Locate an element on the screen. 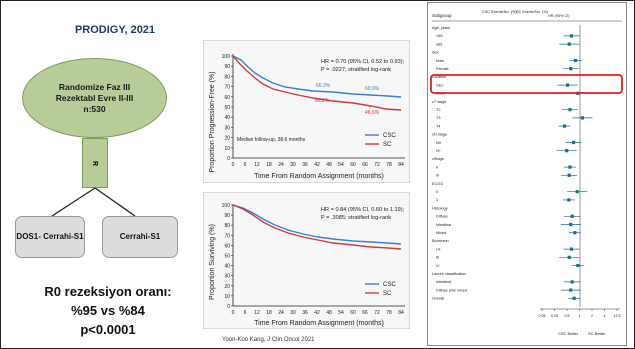  forest-footer-left: CSC Better is located at coordinates (568, 333).